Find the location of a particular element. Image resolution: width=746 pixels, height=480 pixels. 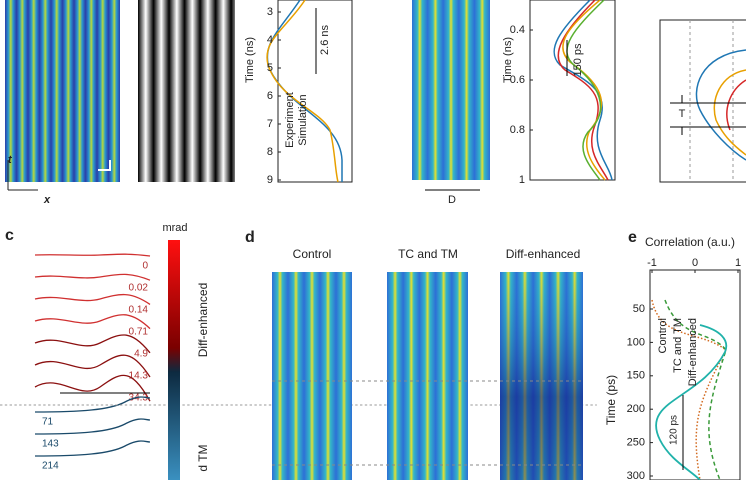

trace-label: 214 is located at coordinates (50, 466).